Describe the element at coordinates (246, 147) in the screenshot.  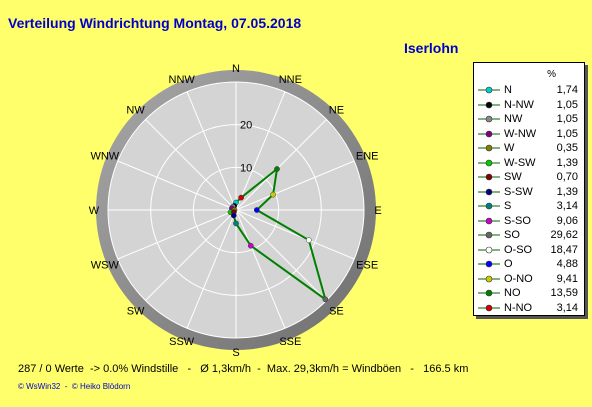
I see `radius-labels: 10 20` at that location.